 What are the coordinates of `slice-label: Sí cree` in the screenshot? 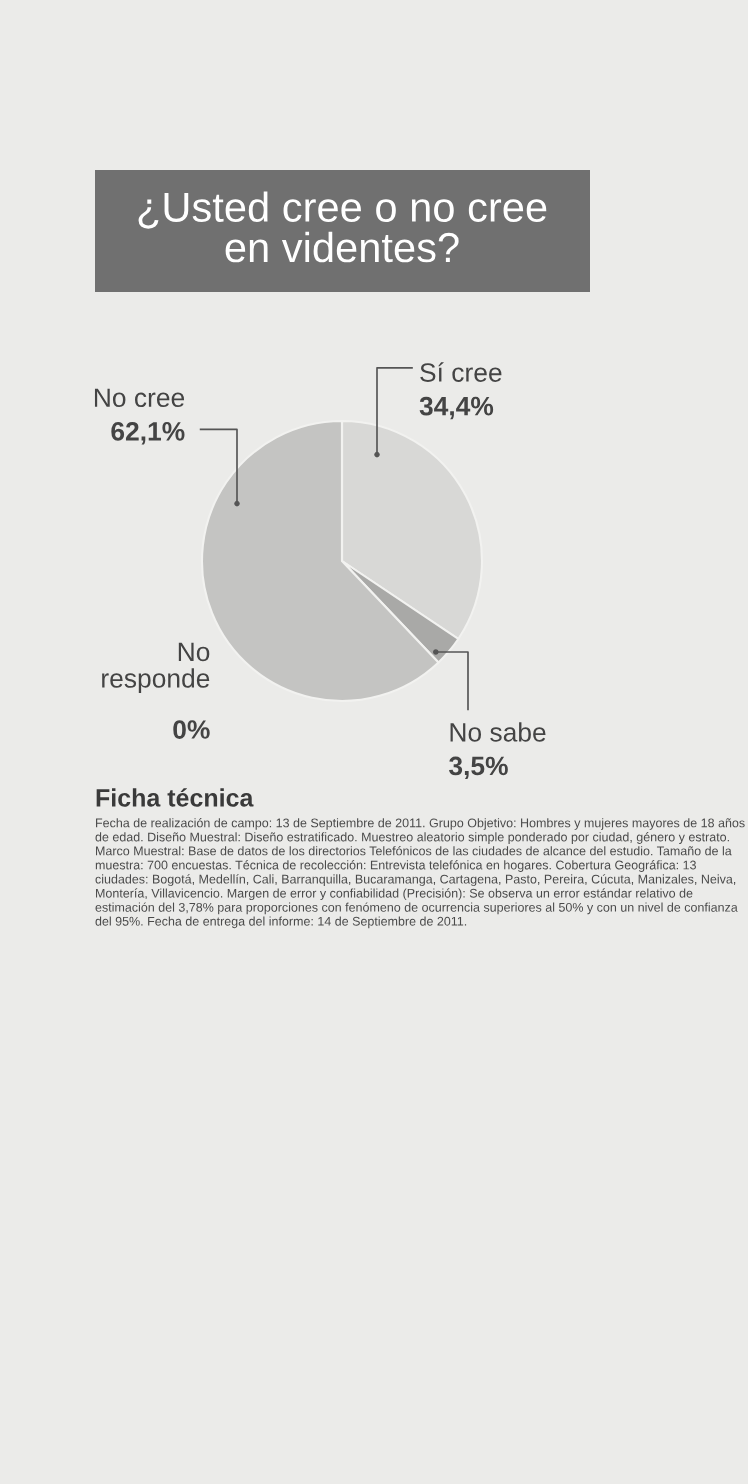 It's located at (461, 372).